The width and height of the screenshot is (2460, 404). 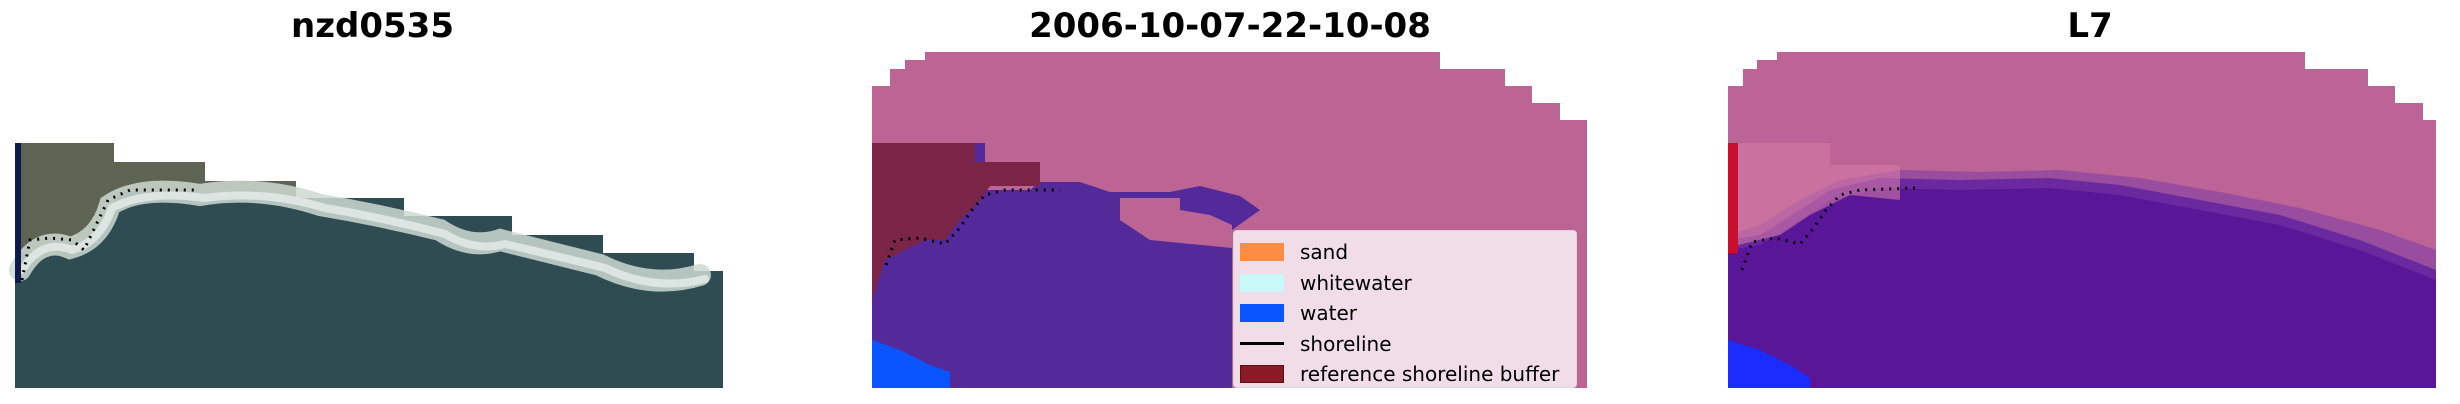 What do you see at coordinates (18, 213) in the screenshot?
I see `rgb-image-edge-strip` at bounding box center [18, 213].